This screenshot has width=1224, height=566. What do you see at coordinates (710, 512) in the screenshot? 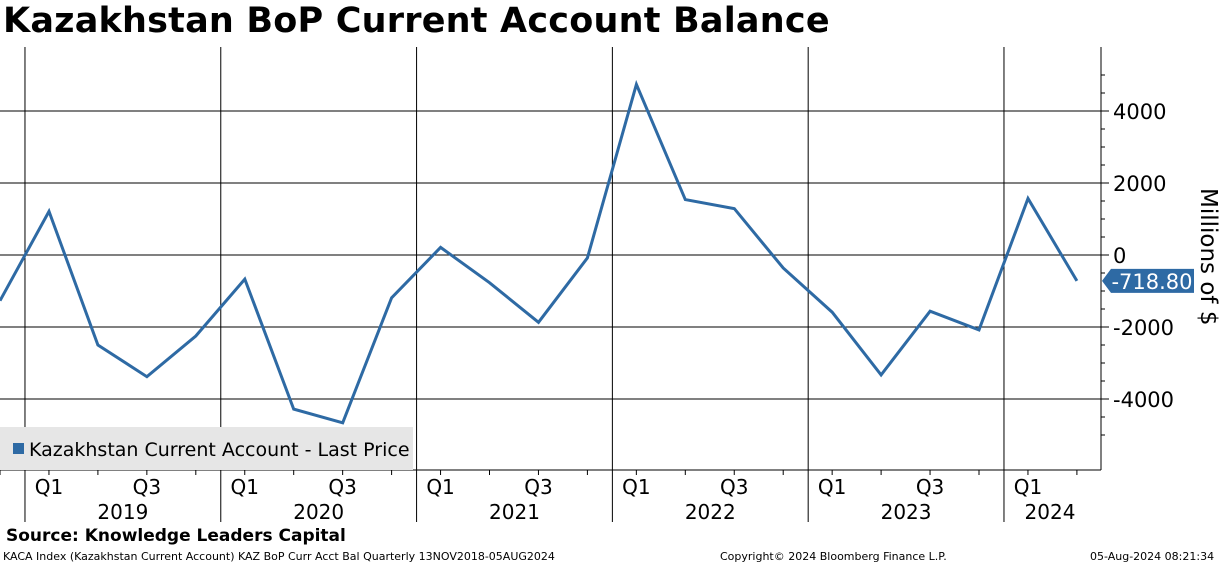
I see `year-label: 2022` at bounding box center [710, 512].